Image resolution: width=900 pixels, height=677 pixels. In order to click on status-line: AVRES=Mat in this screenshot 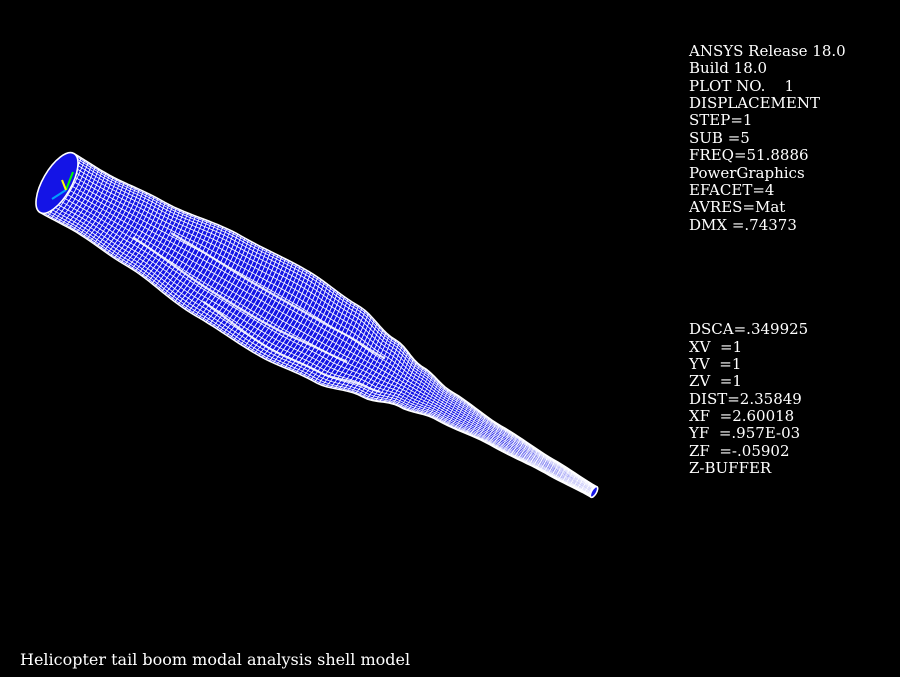, I will do `click(737, 207)`.